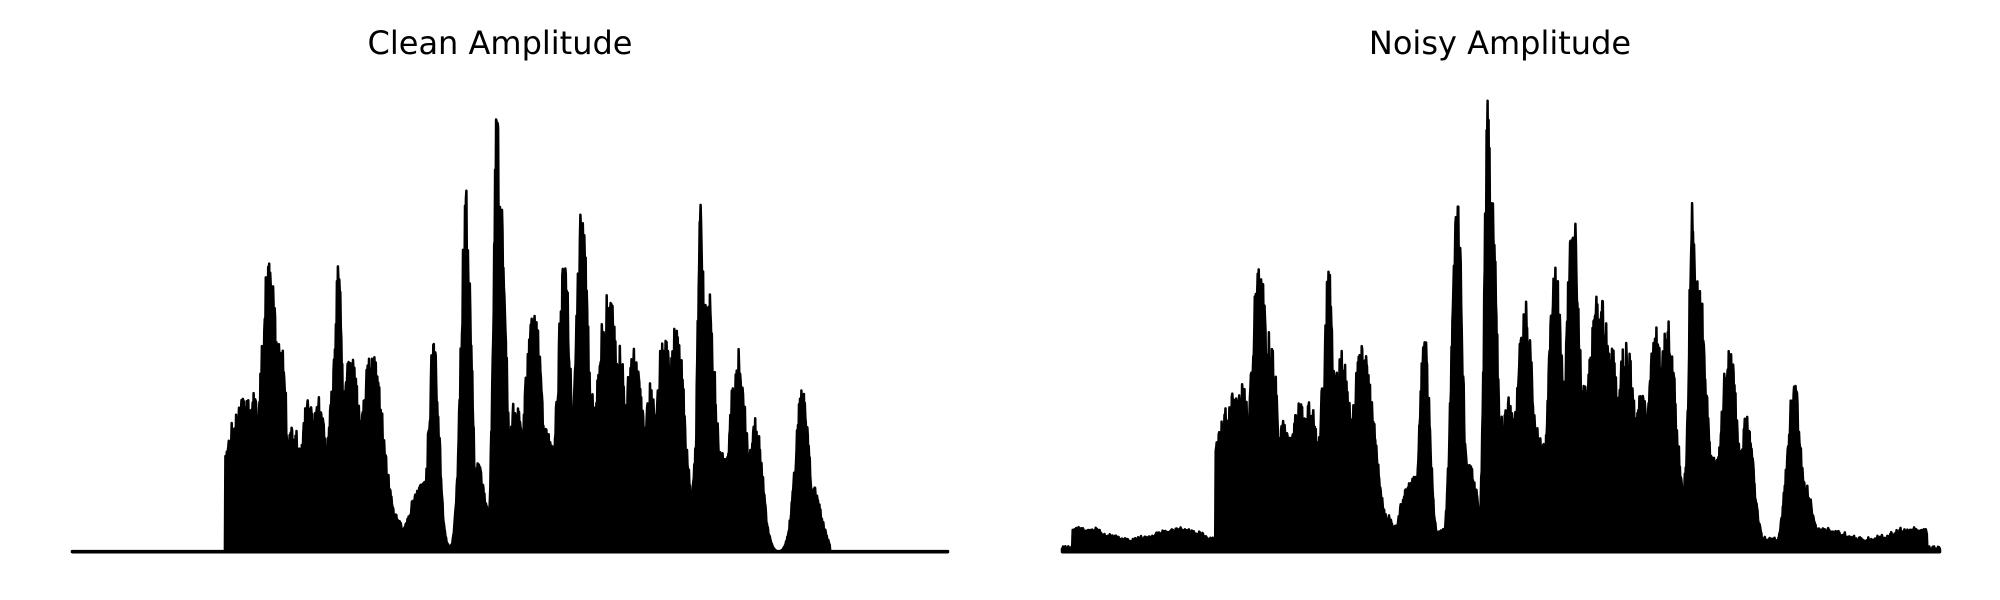  What do you see at coordinates (500, 43) in the screenshot?
I see `clean-amplitude-title: Clean Amplitude` at bounding box center [500, 43].